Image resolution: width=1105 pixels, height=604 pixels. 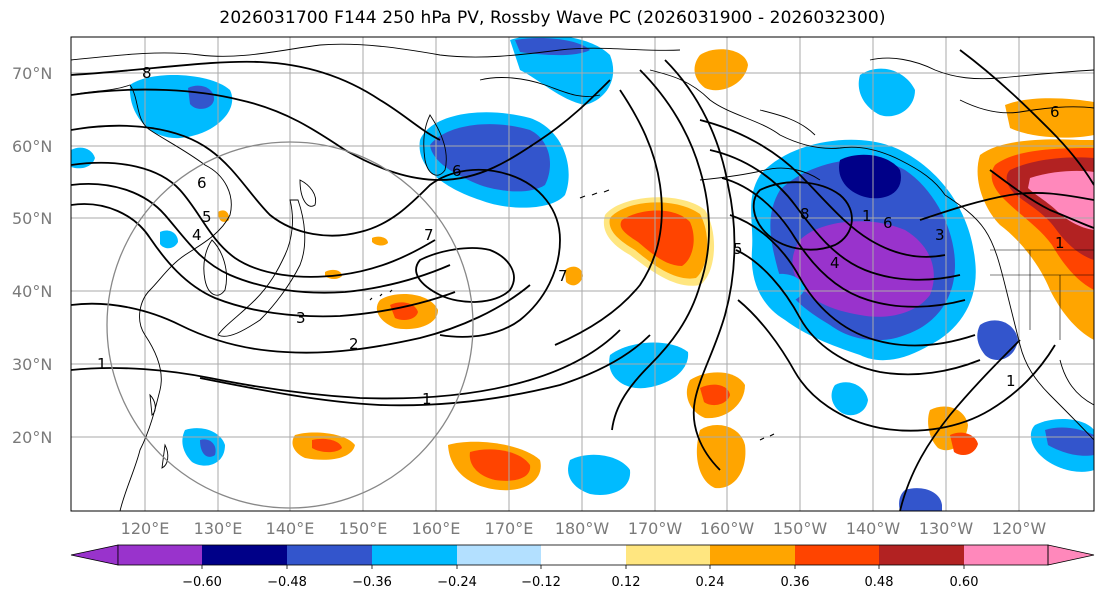 What do you see at coordinates (800, 528) in the screenshot?
I see `lon-label: 150°W` at bounding box center [800, 528].